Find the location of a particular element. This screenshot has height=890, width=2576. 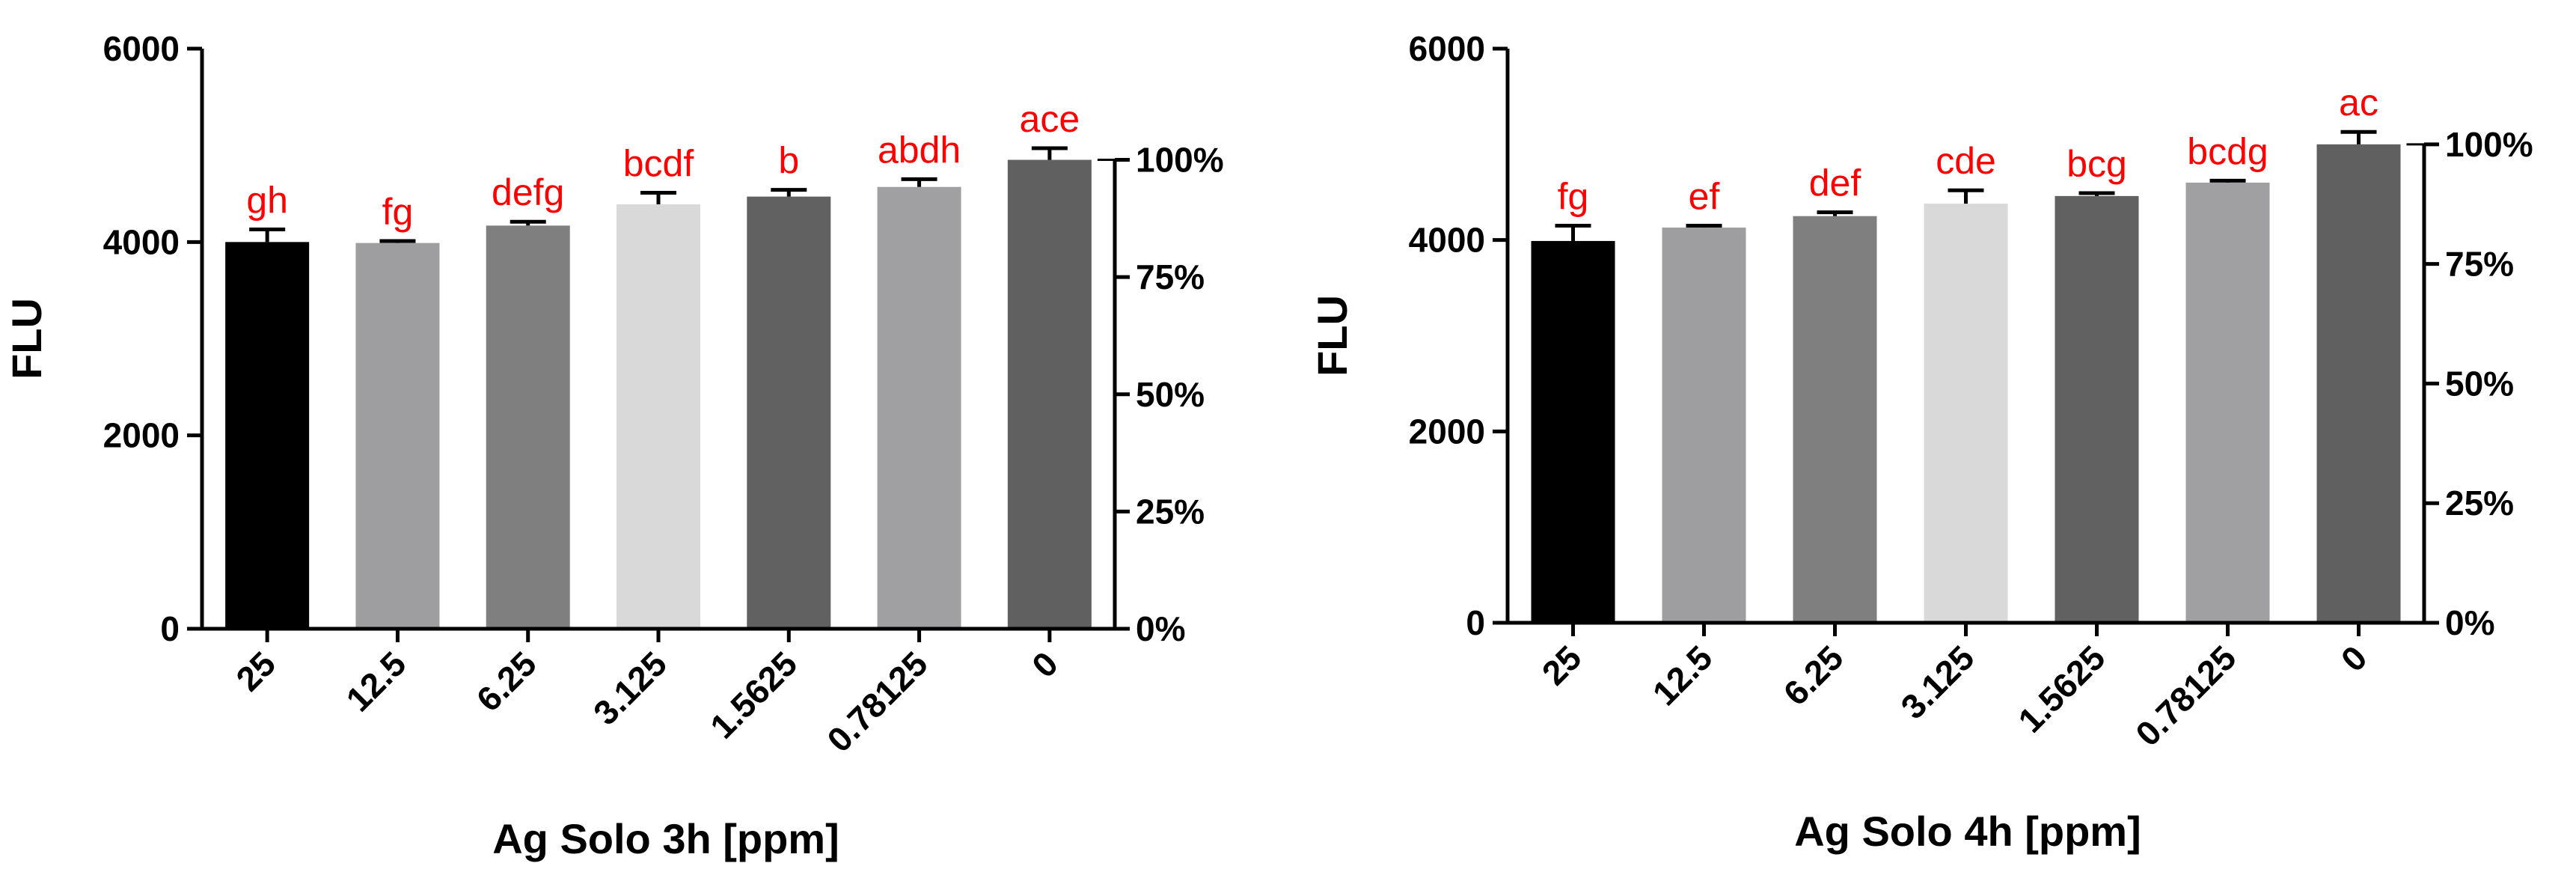

significance-label: defg is located at coordinates (528, 192).